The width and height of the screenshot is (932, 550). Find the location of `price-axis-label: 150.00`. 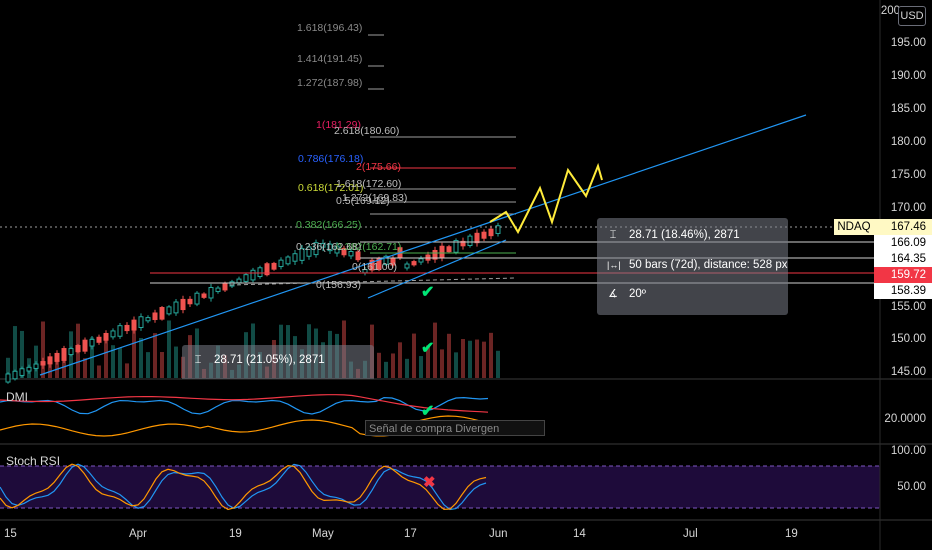

price-axis-label: 150.00 is located at coordinates (908, 339).